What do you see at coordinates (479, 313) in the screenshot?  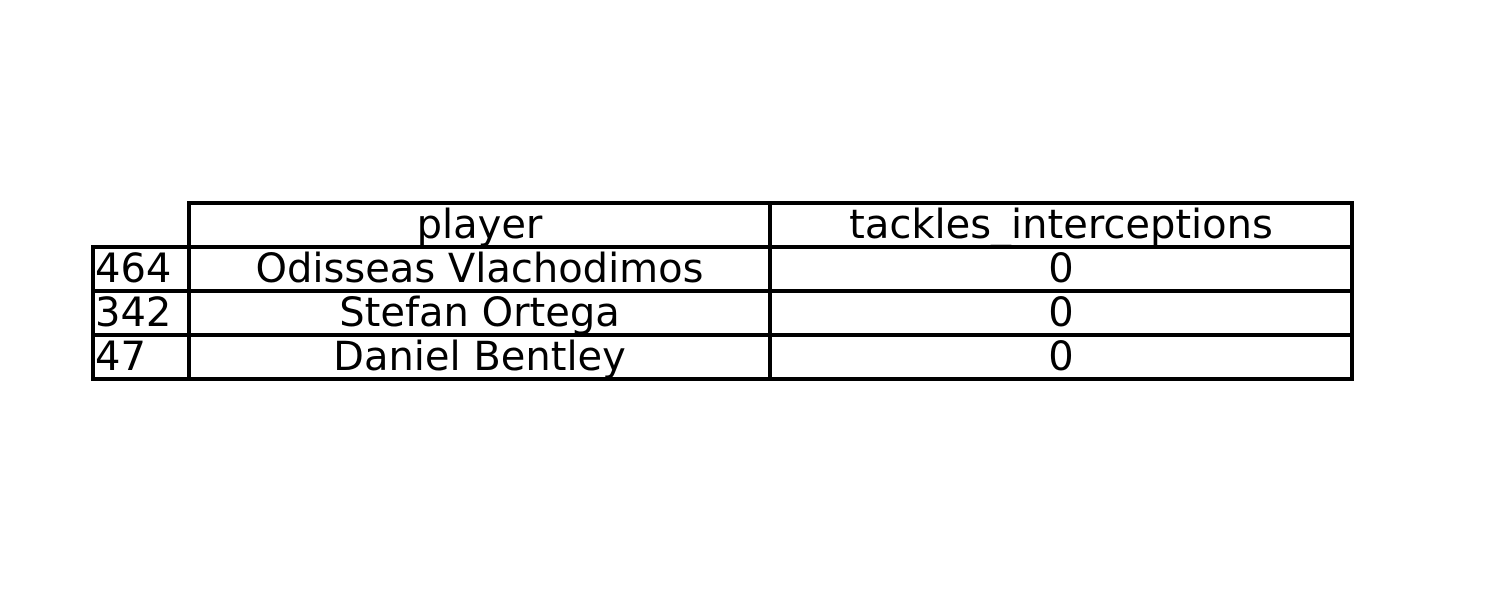 I see `player-cell: Stefan Ortega` at bounding box center [479, 313].